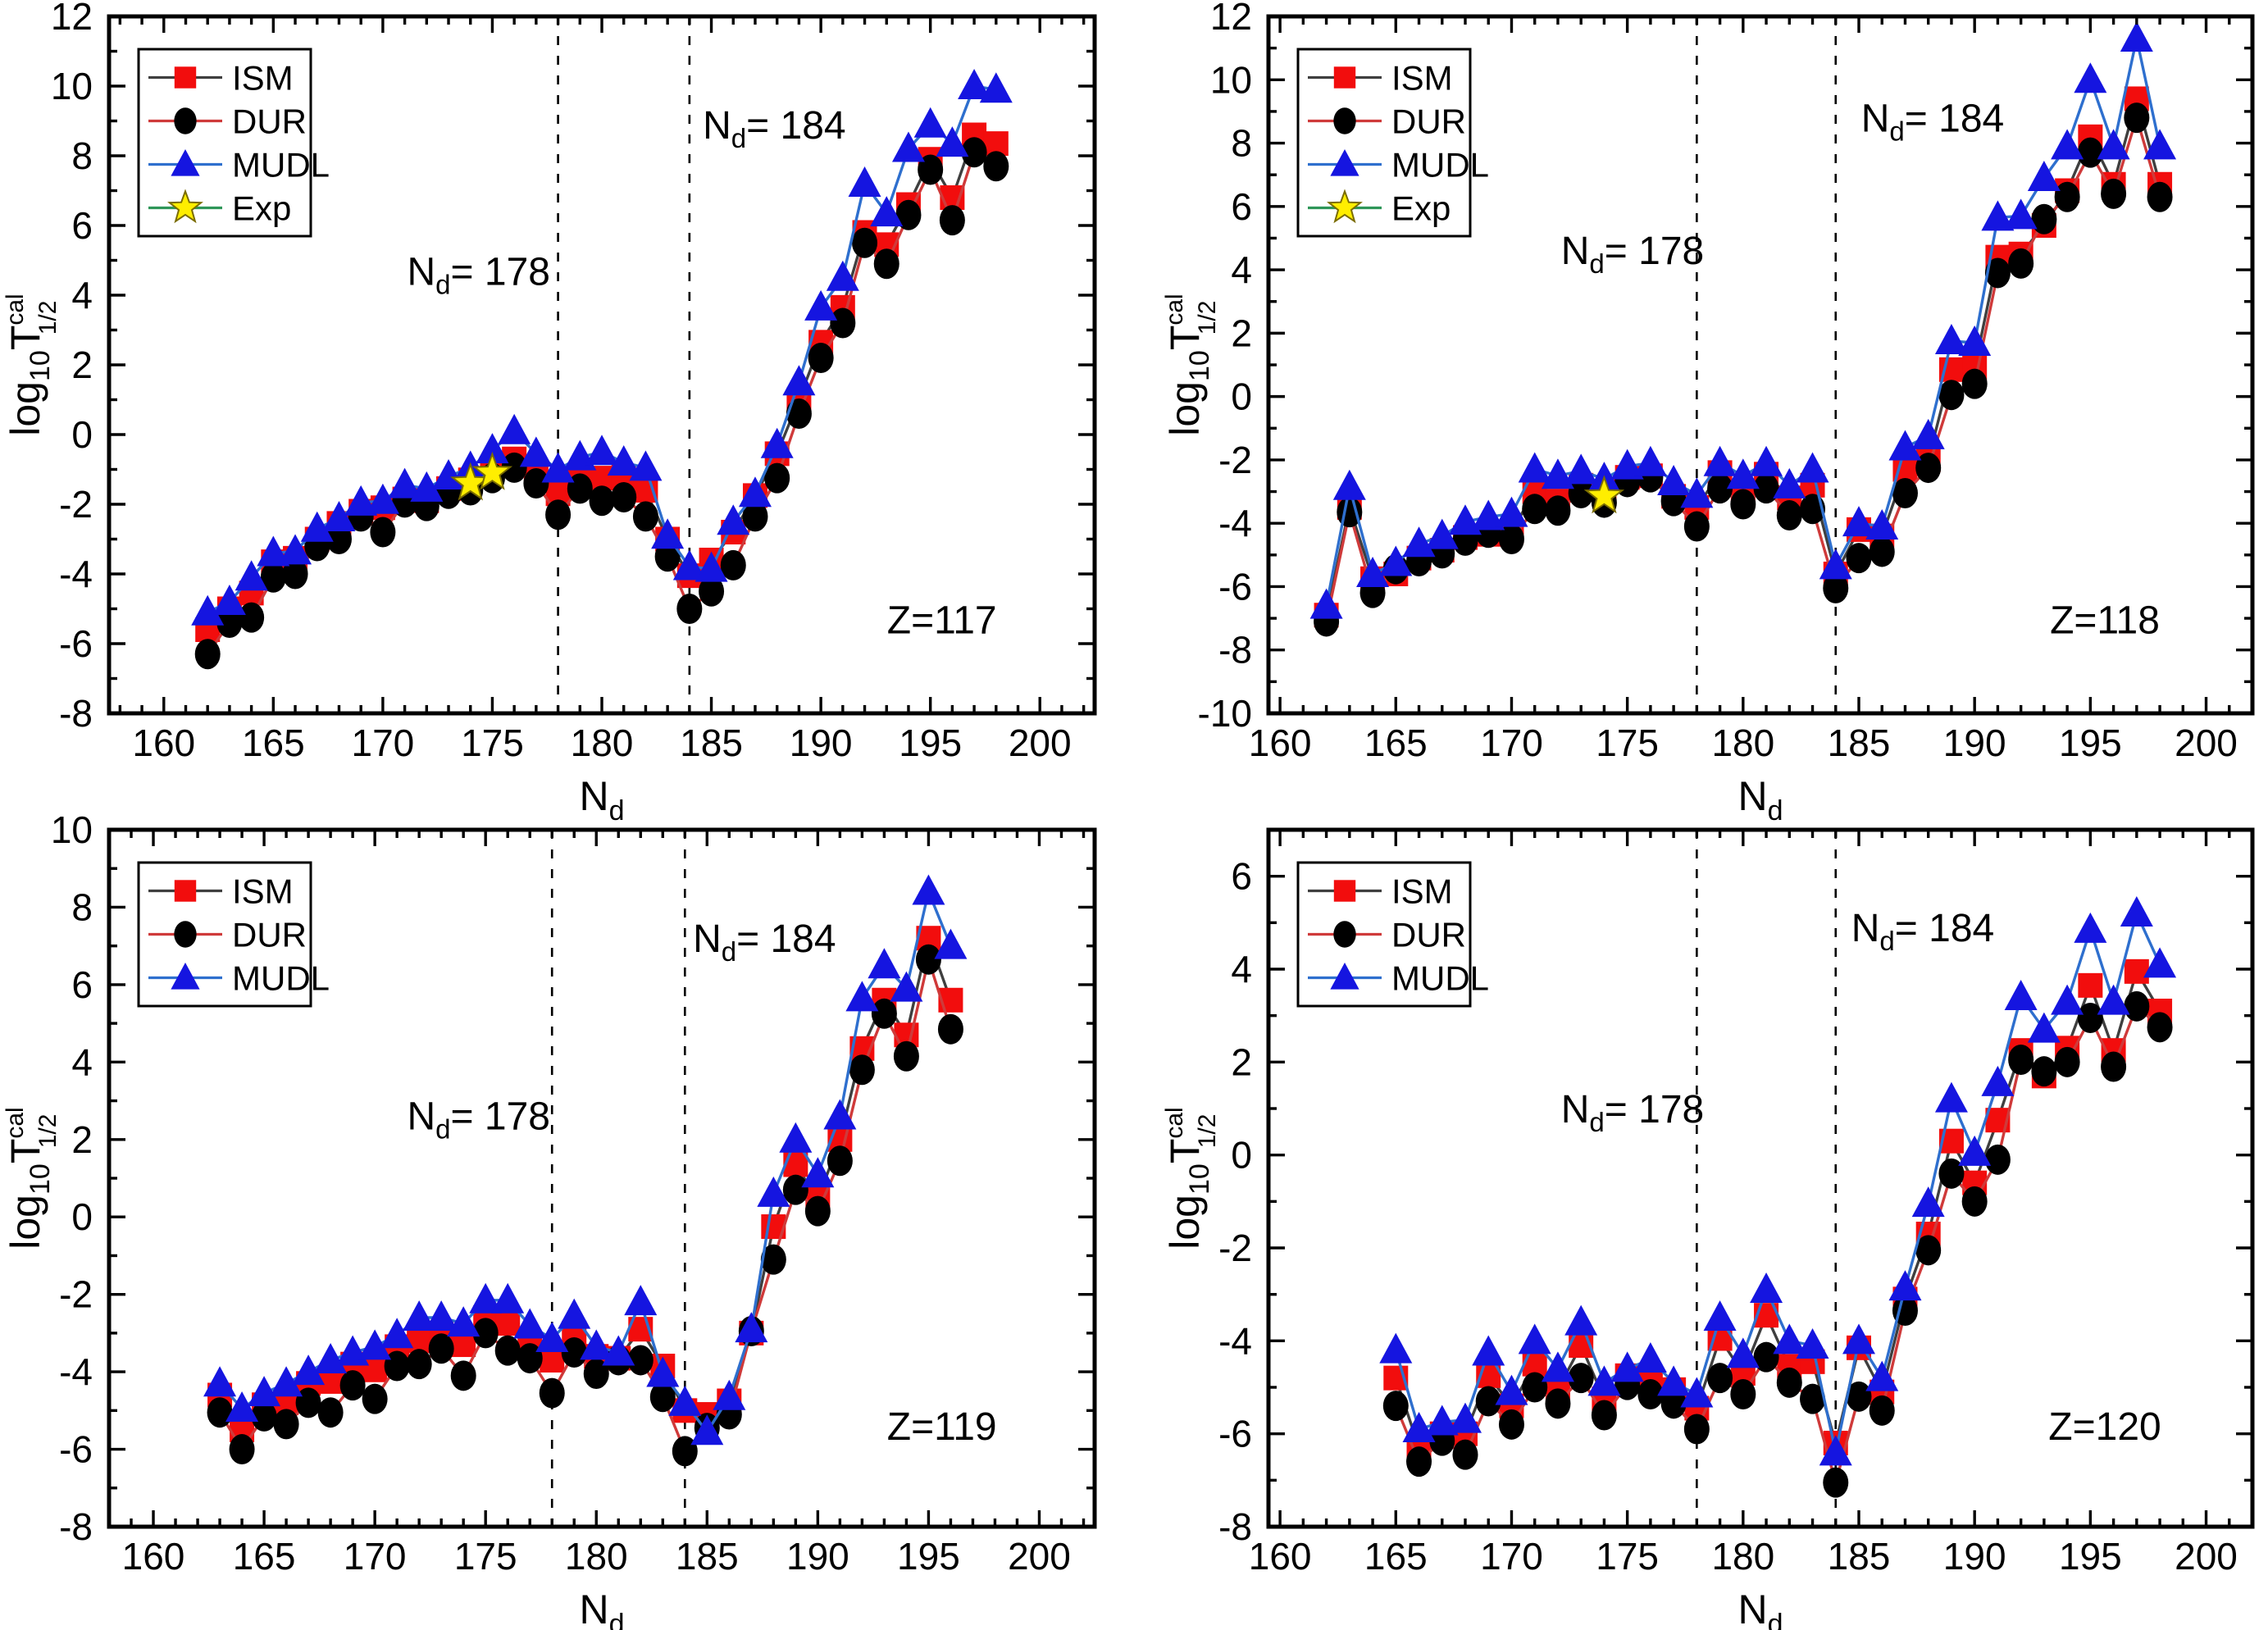 The width and height of the screenshot is (2268, 1630). I want to click on panel-z-label: Z=119, so click(942, 1427).